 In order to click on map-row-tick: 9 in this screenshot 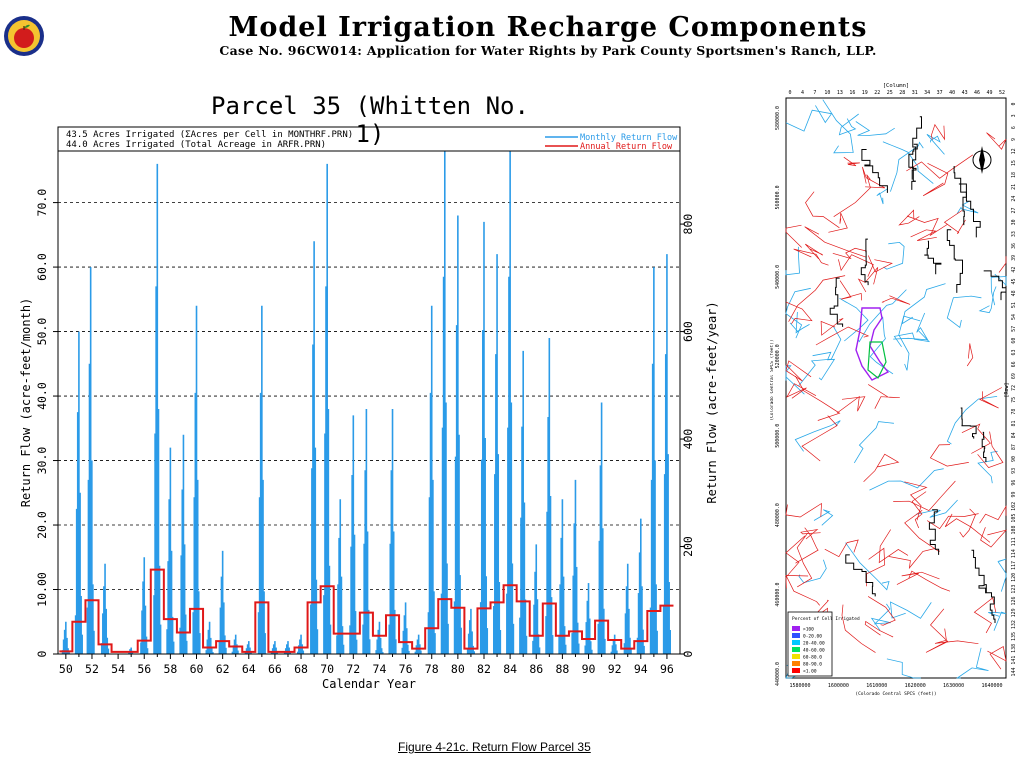, I will do `click(1014, 139)`.